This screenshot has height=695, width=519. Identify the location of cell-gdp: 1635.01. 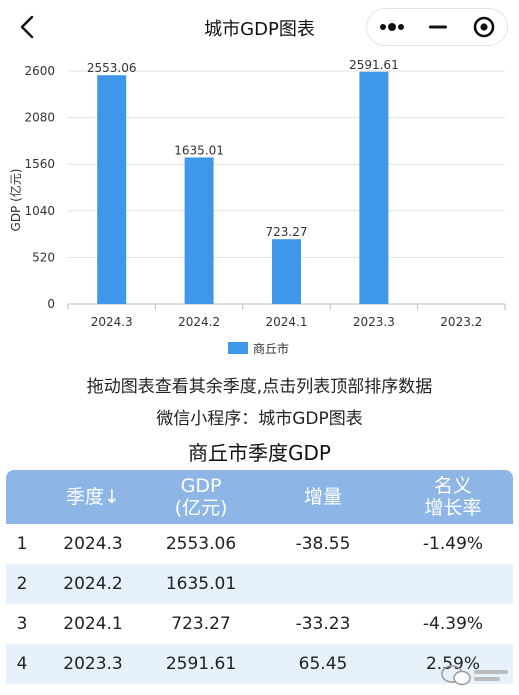
(201, 584).